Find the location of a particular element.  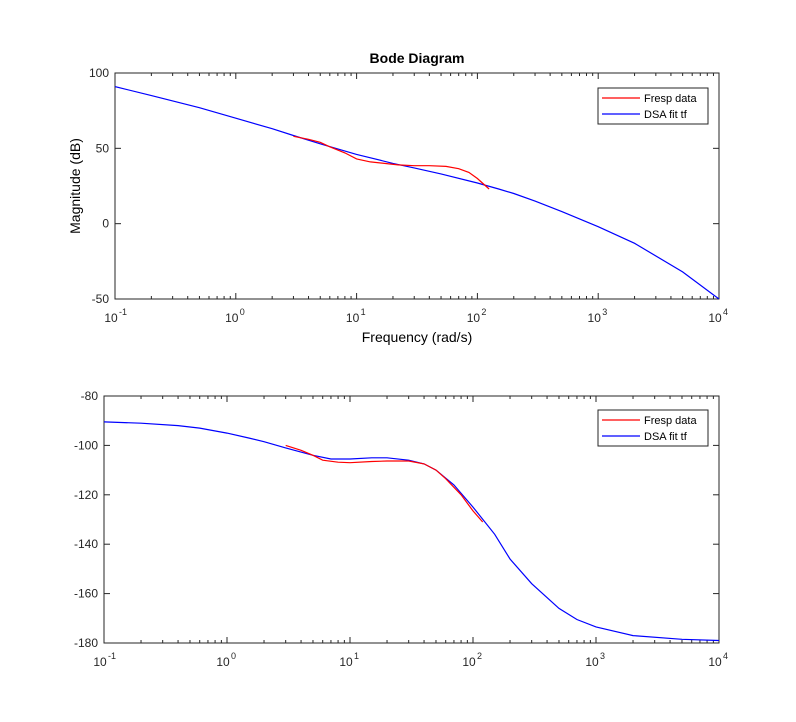

y-tick-label: 0 is located at coordinates (105, 224).